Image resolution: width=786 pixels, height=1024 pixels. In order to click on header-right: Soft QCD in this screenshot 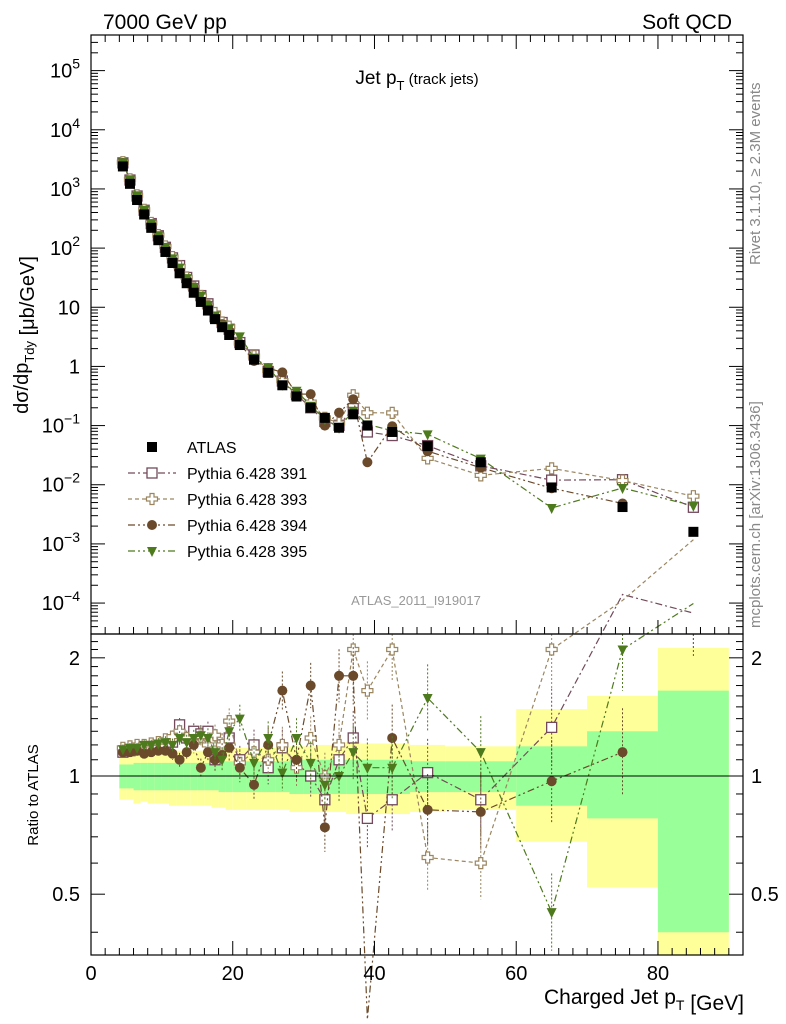, I will do `click(687, 22)`.